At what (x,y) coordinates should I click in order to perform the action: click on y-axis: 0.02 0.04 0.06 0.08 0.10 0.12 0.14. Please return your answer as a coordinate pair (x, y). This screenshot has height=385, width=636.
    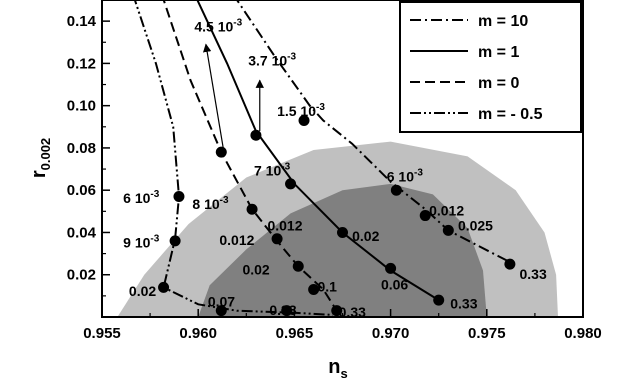
    Looking at the image, I should click on (88, 155).